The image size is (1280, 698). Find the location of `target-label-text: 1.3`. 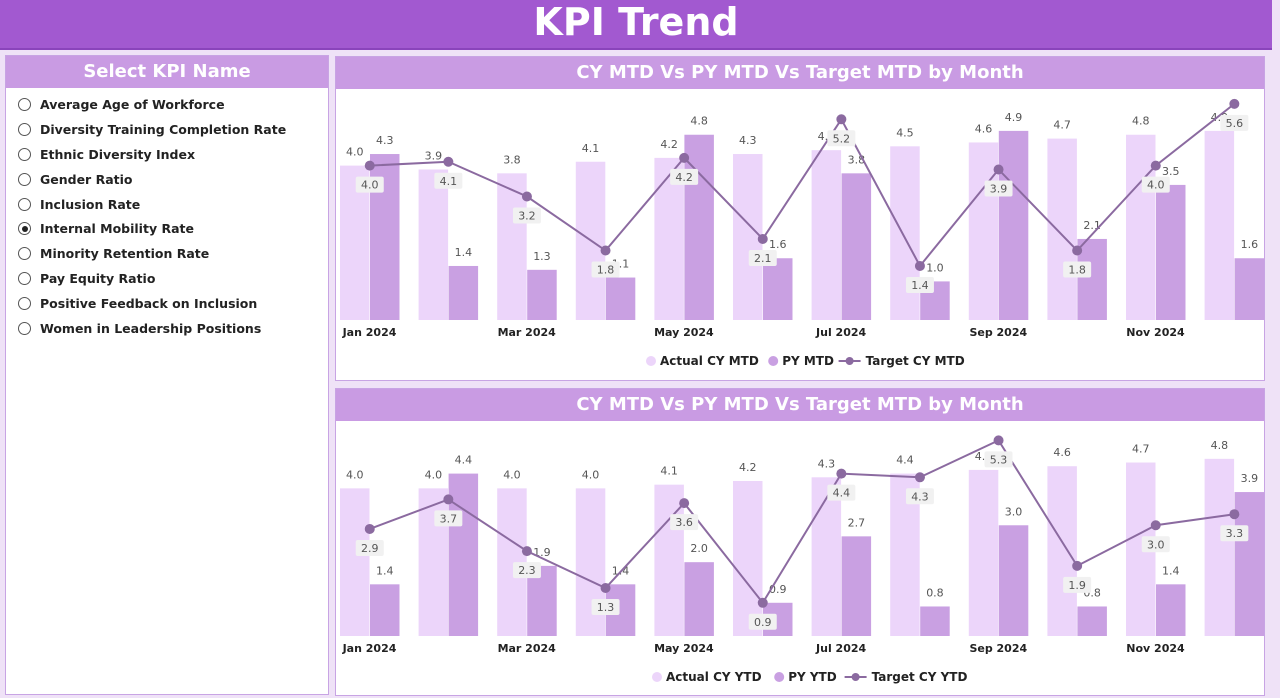

target-label-text: 1.3 is located at coordinates (606, 607).